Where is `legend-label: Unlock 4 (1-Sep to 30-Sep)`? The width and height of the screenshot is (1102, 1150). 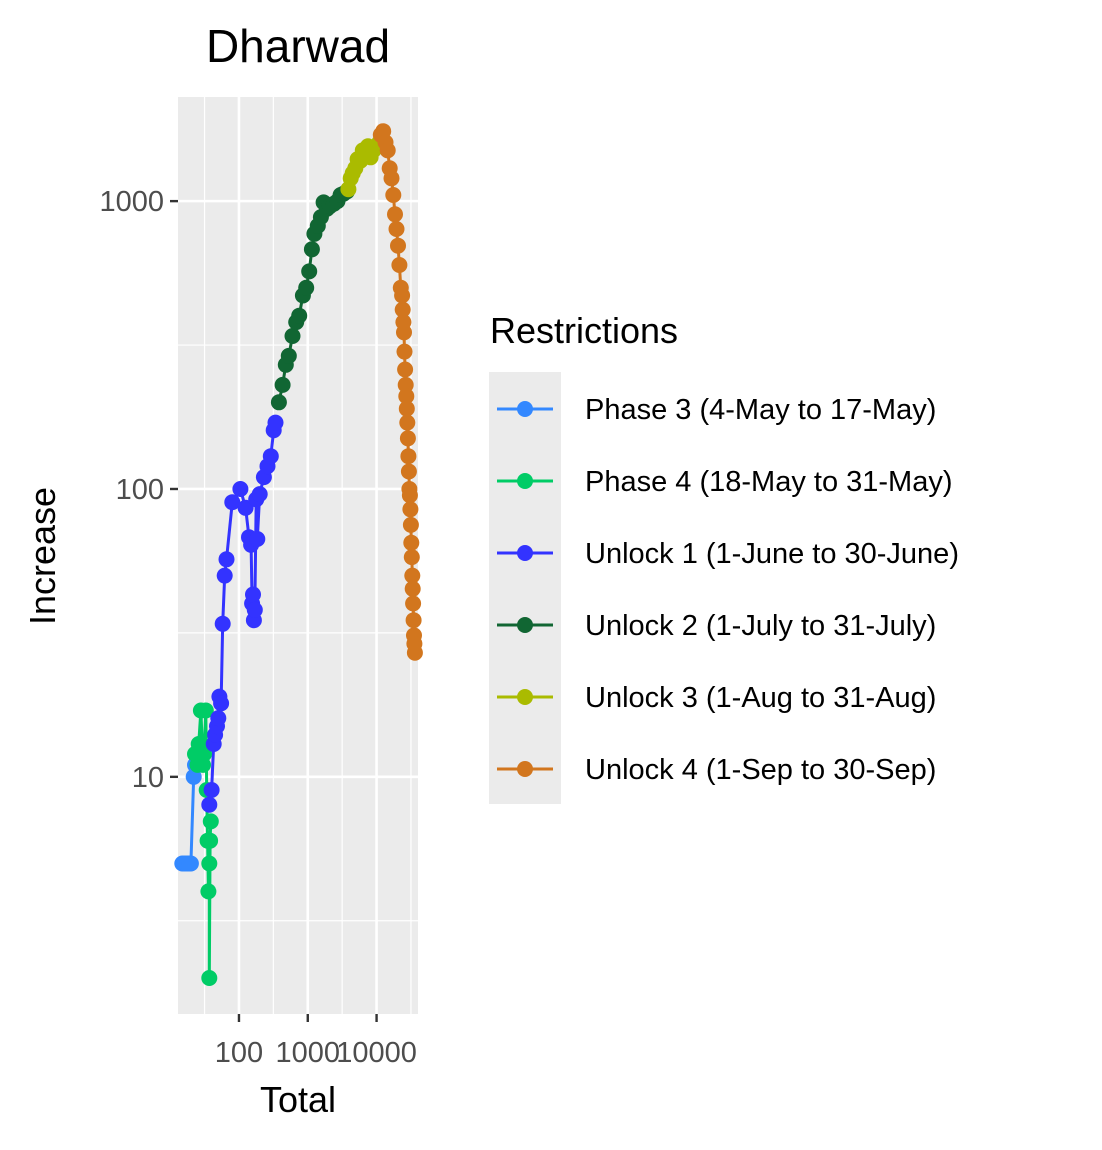 legend-label: Unlock 4 (1-Sep to 30-Sep) is located at coordinates (760, 770).